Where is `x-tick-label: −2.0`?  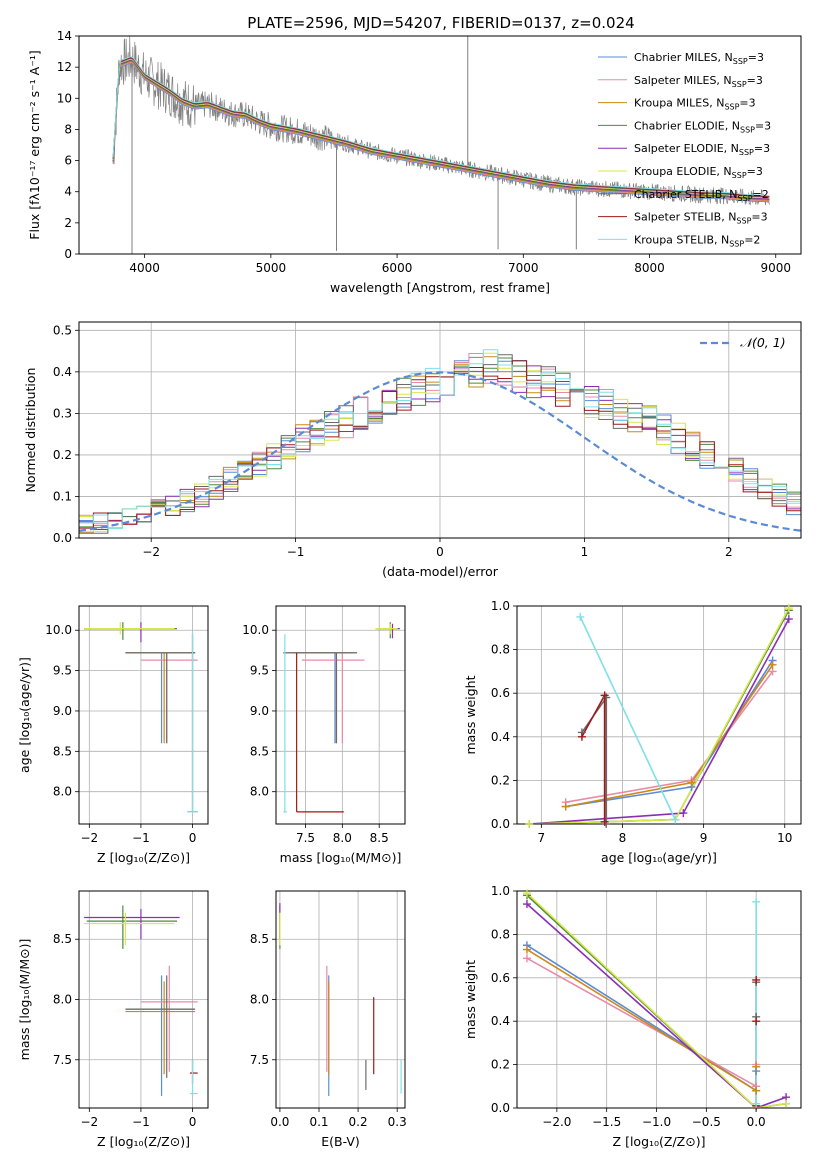 x-tick-label: −2.0 is located at coordinates (556, 1122).